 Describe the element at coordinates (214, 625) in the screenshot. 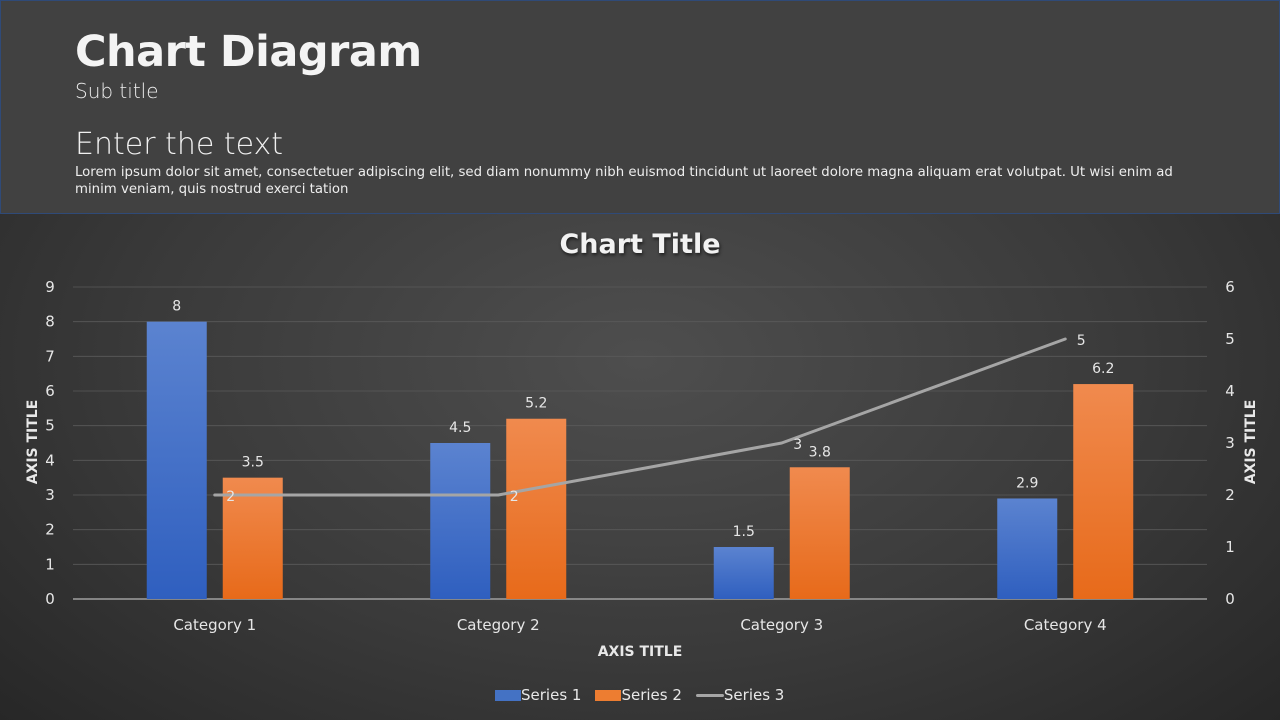

I see `x-tick: Category 1` at that location.